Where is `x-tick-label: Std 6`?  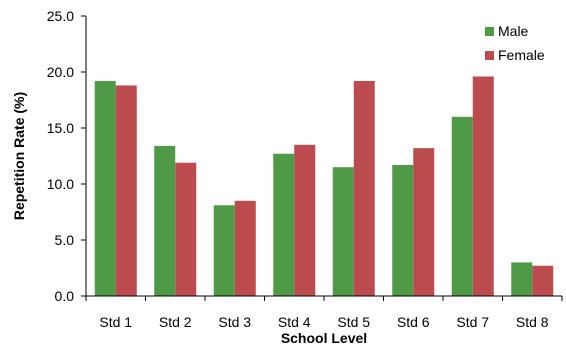 x-tick-label: Std 6 is located at coordinates (413, 322).